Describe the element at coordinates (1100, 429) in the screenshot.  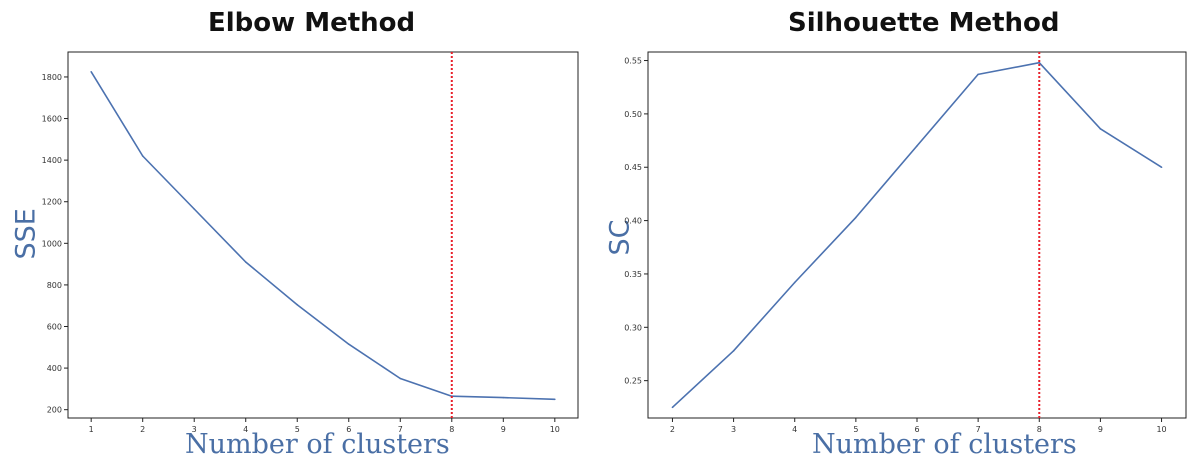
I see `silhouette-x-tick-label: 9` at that location.